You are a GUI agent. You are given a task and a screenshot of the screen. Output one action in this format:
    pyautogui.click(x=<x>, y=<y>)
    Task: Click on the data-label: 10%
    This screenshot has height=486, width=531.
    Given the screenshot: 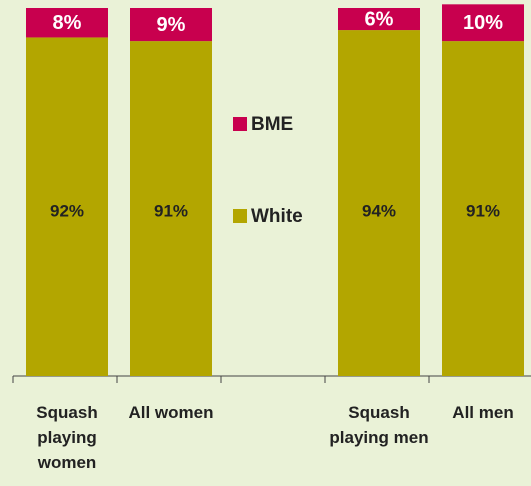 What is the action you would take?
    pyautogui.click(x=483, y=23)
    